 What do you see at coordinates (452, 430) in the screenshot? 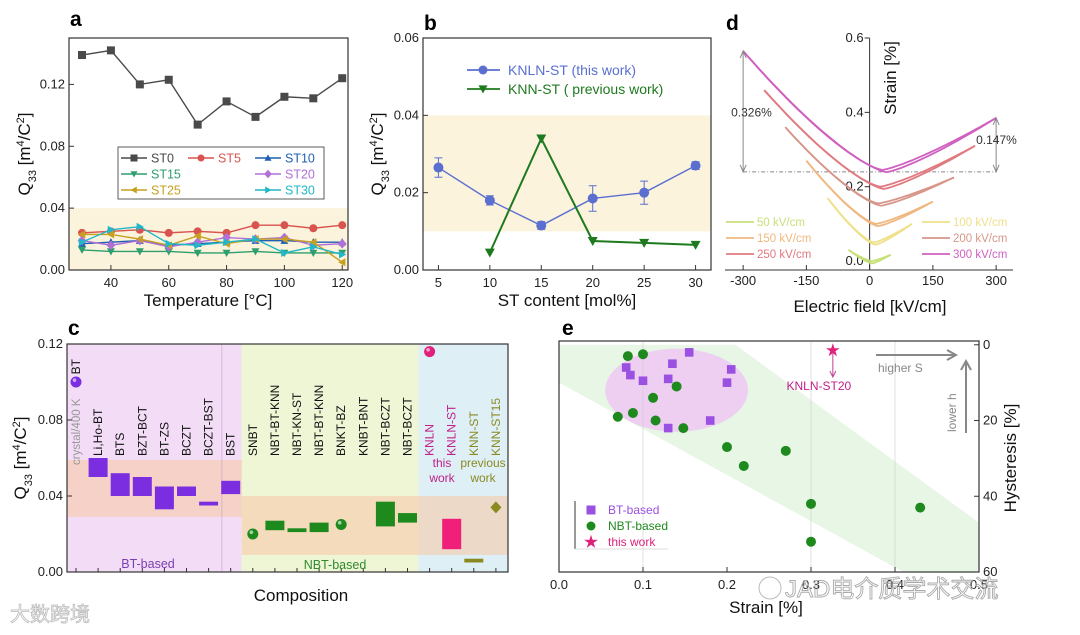
I see `category-label: KNLN-ST` at bounding box center [452, 430].